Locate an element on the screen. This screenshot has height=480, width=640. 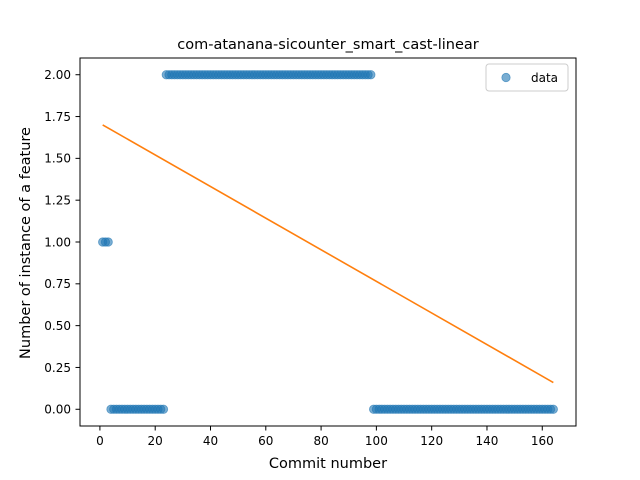
y-tick-label: 2.00 is located at coordinates (57, 75).